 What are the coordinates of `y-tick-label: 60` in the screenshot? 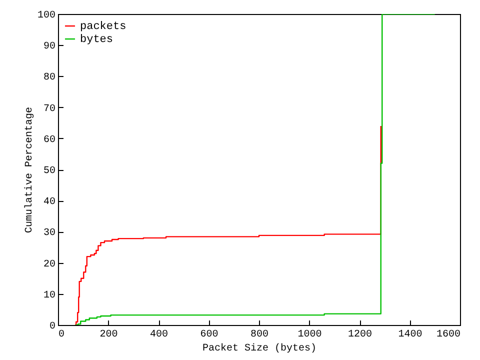 It's located at (49, 140).